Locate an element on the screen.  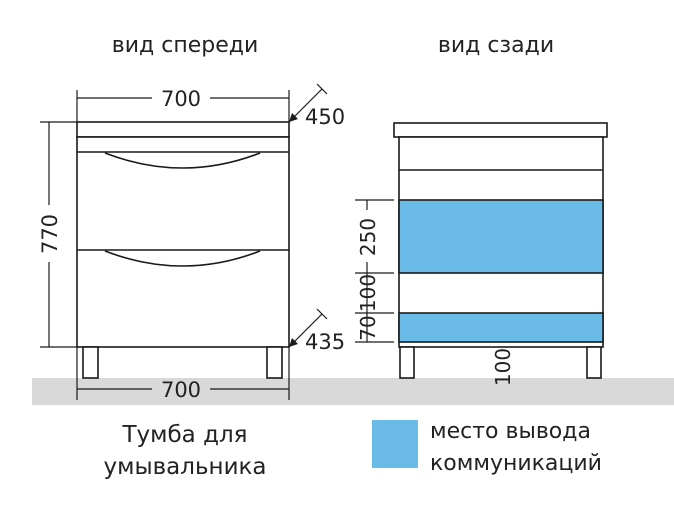
dim-depth-top: 450 is located at coordinates (325, 117).